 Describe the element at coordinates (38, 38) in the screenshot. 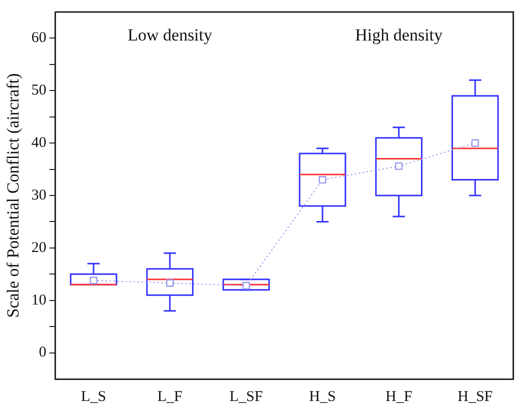

I see `y-tick-label: 60` at that location.